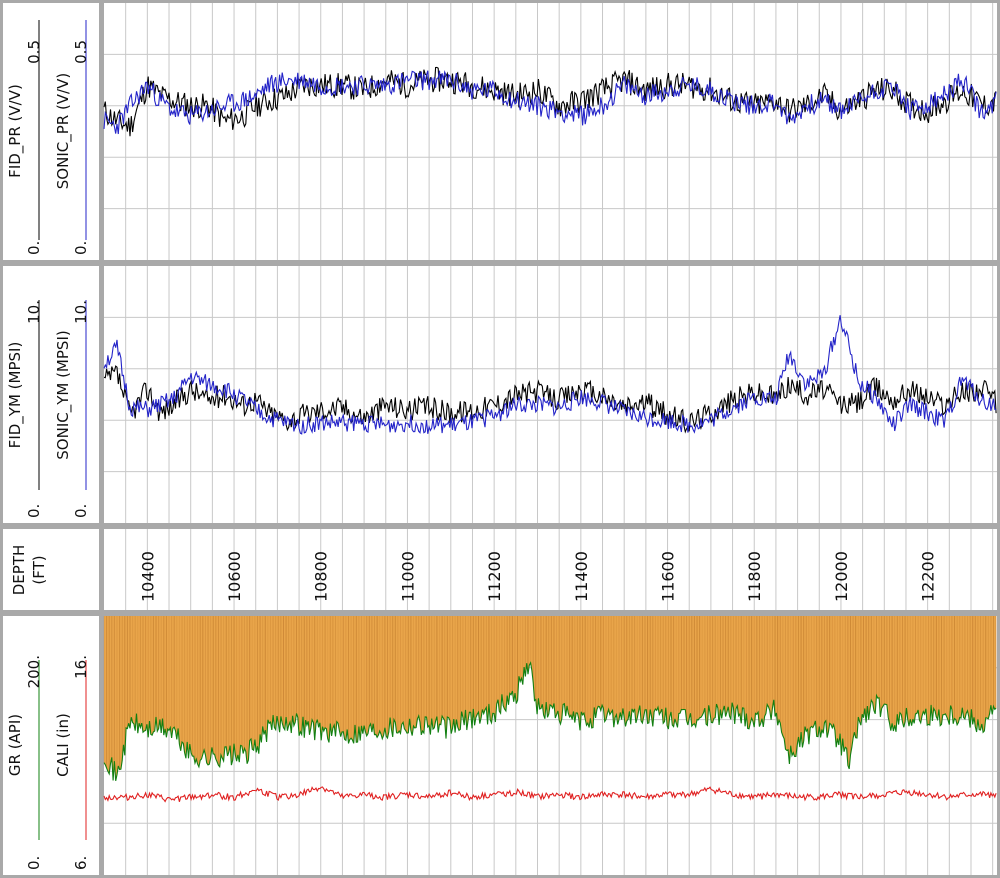 The image size is (1000, 878). I want to click on sonic-pr-min: 0., so click(81, 248).